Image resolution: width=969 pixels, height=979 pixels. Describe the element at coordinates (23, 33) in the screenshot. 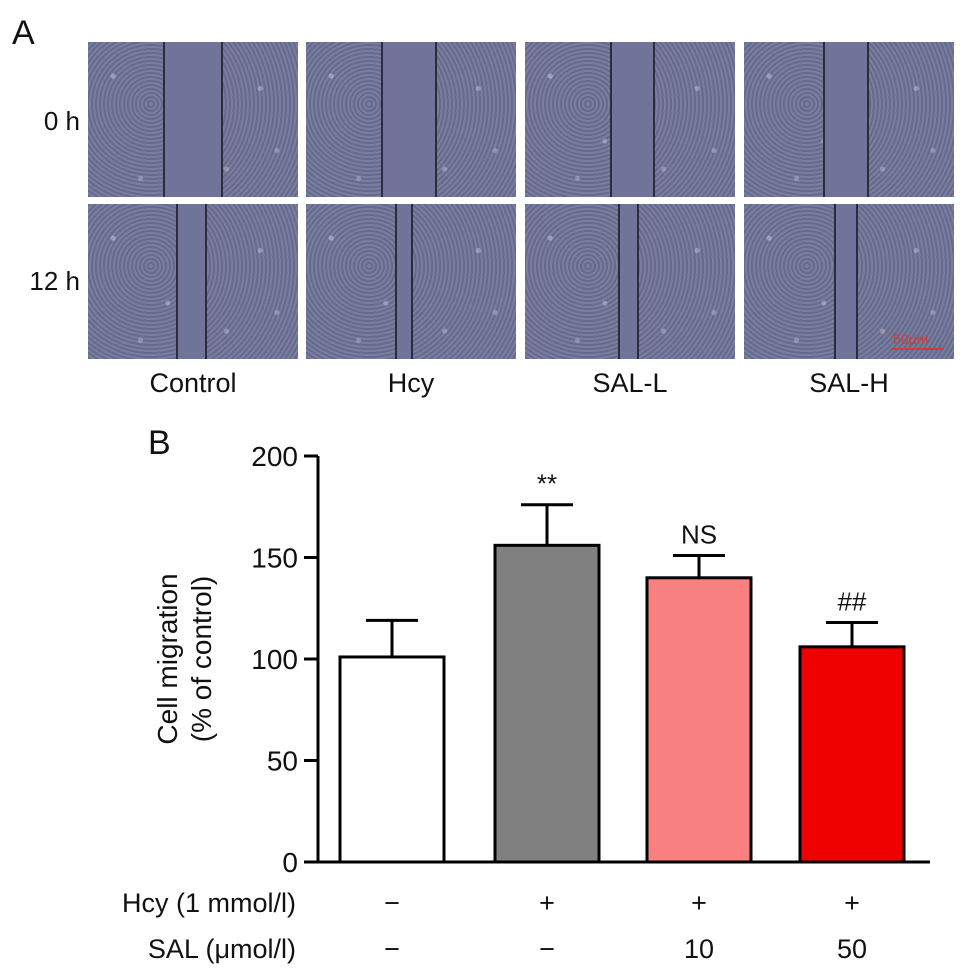

I see `panel-a-letter: A` at that location.